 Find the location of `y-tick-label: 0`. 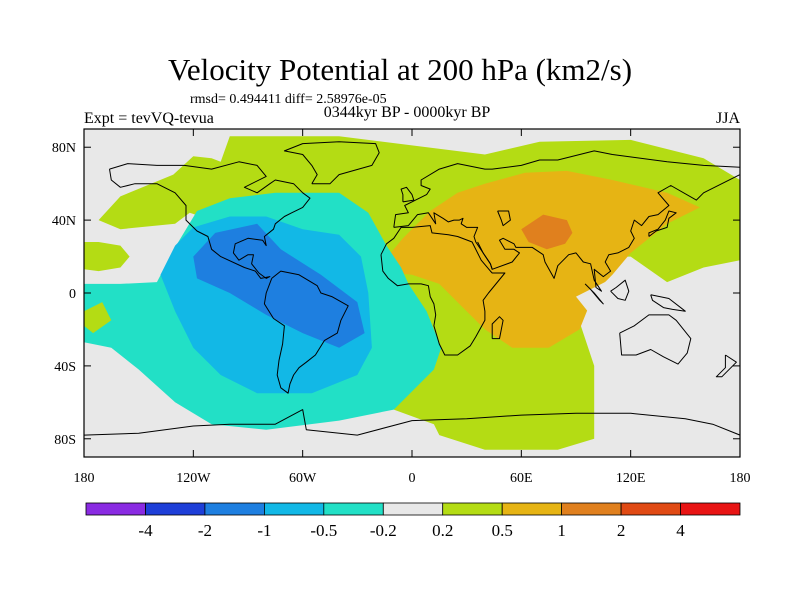

y-tick-label: 0 is located at coordinates (72, 294).